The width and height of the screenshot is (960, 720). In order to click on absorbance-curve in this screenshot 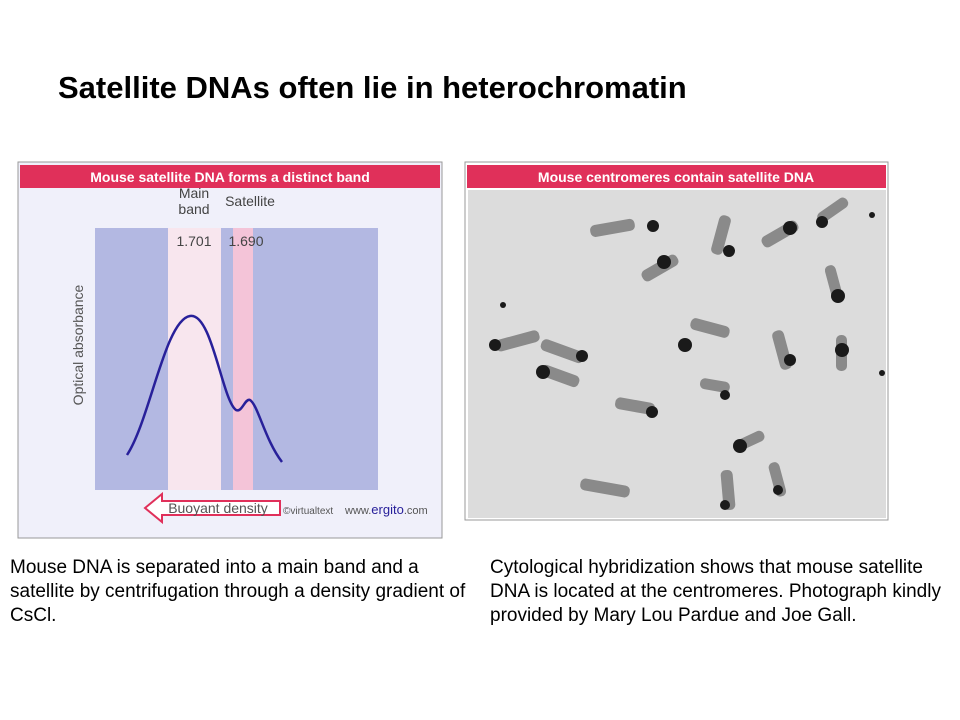, I will do `click(204, 388)`.